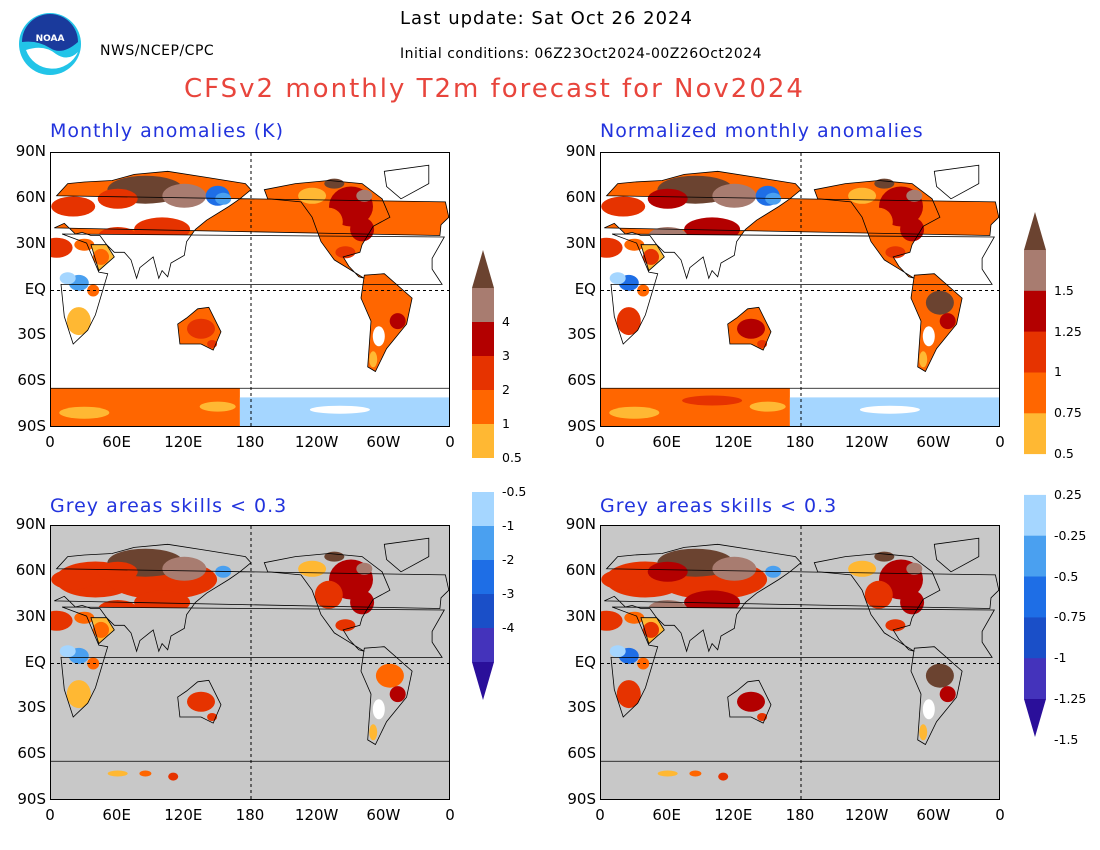 Image resolution: width=1100 pixels, height=850 pixels. I want to click on colorbar-bottom-triangle, so click(1035, 718).